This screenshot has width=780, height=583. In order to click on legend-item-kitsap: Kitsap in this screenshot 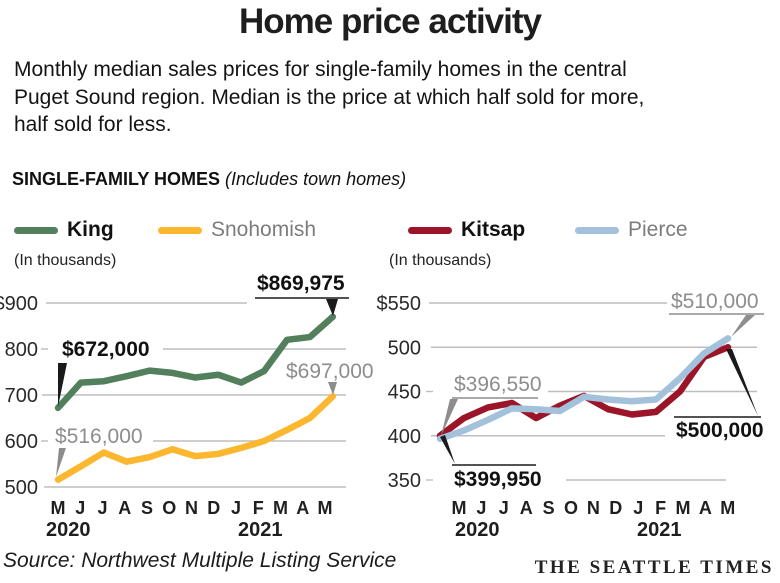, I will do `click(466, 230)`.